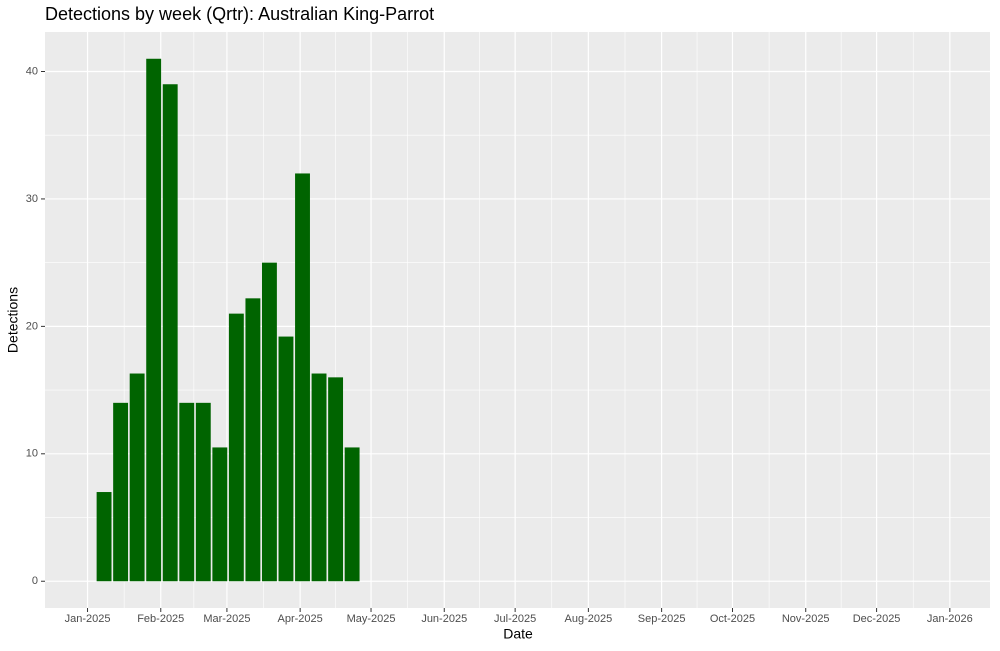 The width and height of the screenshot is (1000, 651). Describe the element at coordinates (371, 619) in the screenshot. I see `x-tick-label: May-2025` at that location.